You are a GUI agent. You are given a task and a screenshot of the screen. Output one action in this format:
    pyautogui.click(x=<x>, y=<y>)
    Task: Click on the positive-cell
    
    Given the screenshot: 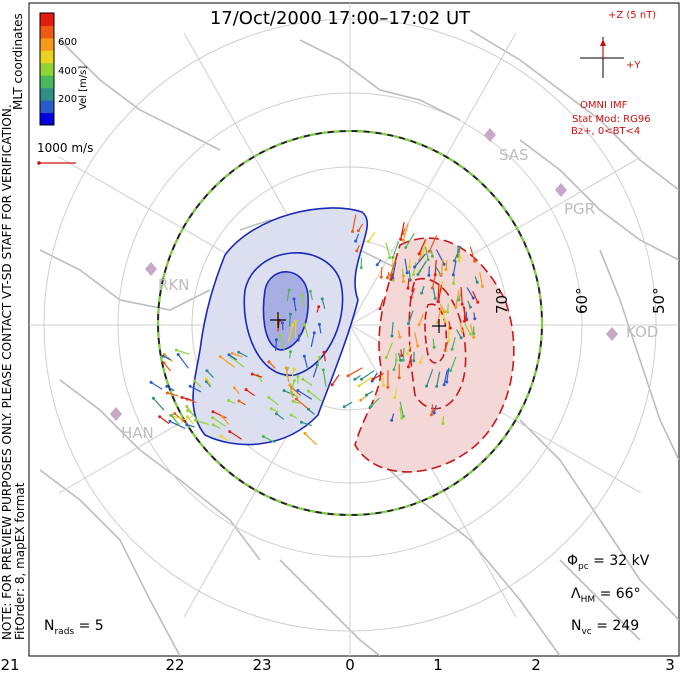 What is the action you would take?
    pyautogui.click(x=434, y=355)
    